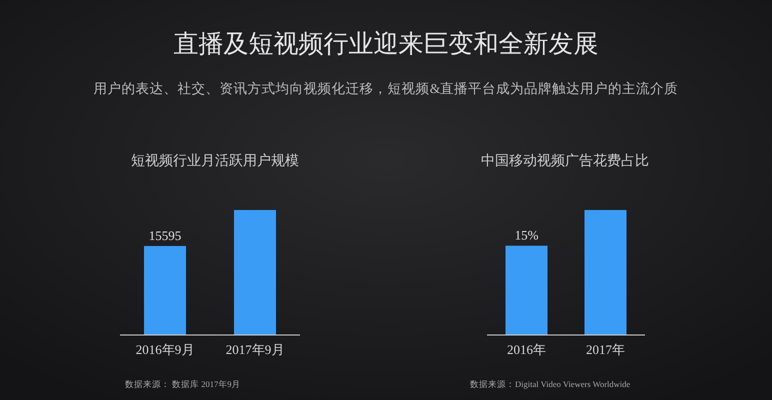  Describe the element at coordinates (255, 349) in the screenshot. I see `x-tick-label: 2017年9月` at that location.